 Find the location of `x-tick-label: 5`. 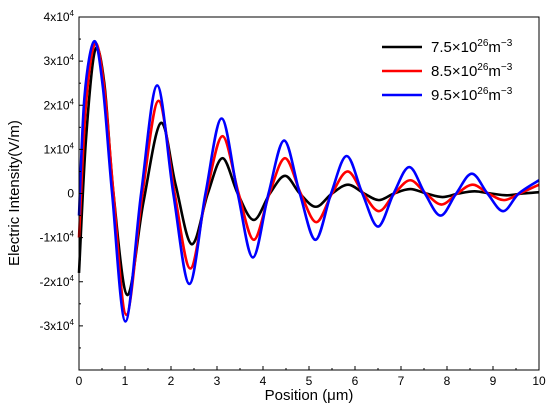

x-tick-label: 5 is located at coordinates (309, 381).